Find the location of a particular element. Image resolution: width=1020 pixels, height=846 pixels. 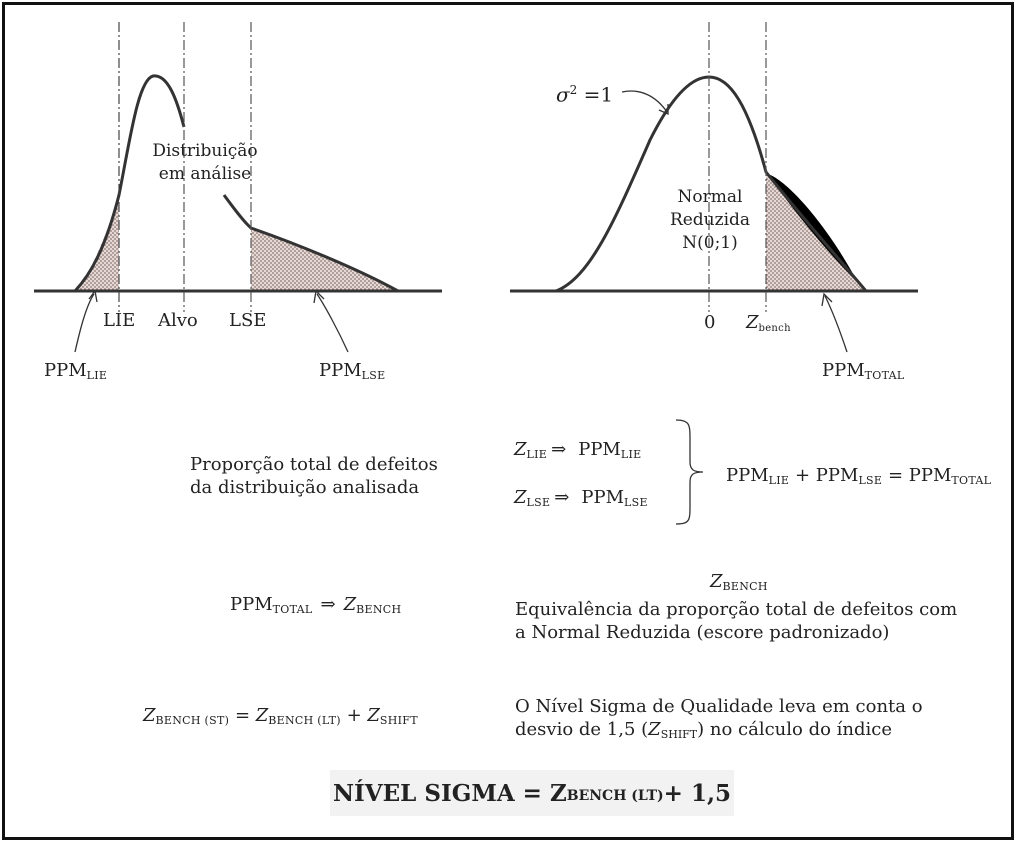

nivel-line-2a: desvio de 1,5 ( is located at coordinates (582, 729).